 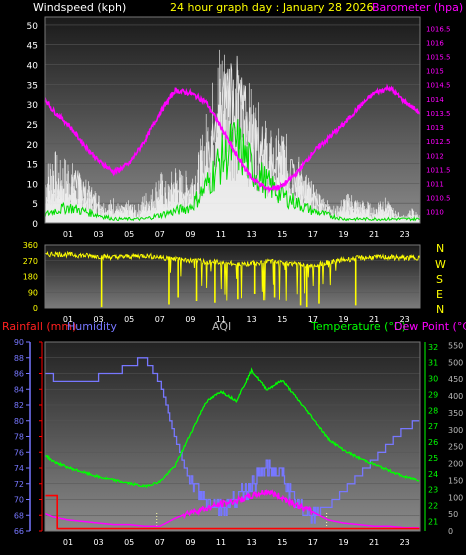 I want to click on humidity-tick-label: 80, so click(x=19, y=421).